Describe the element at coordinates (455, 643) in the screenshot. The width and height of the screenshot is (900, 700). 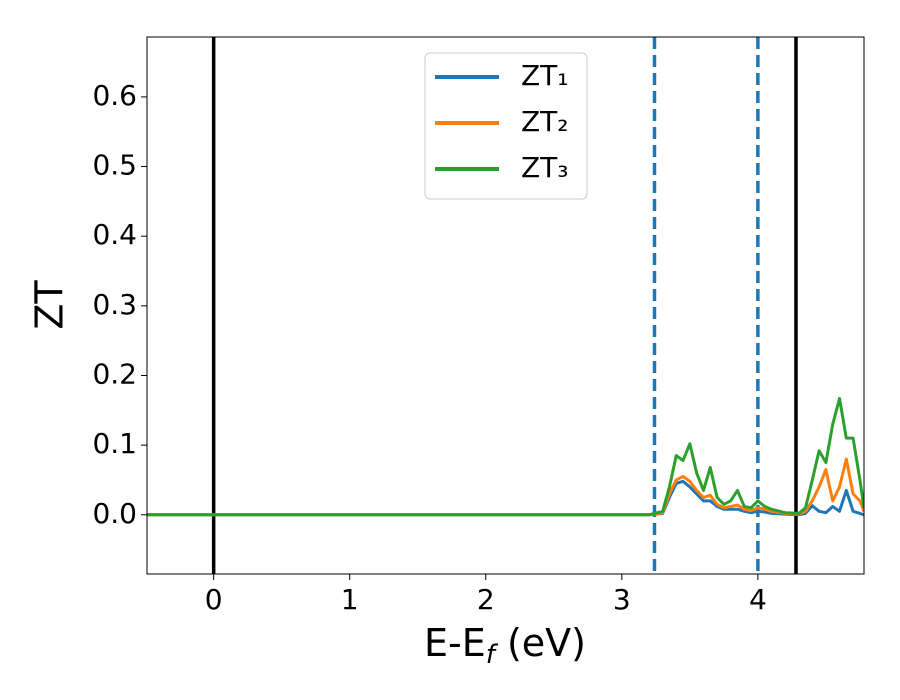
I see `x-label-part: E-E` at that location.